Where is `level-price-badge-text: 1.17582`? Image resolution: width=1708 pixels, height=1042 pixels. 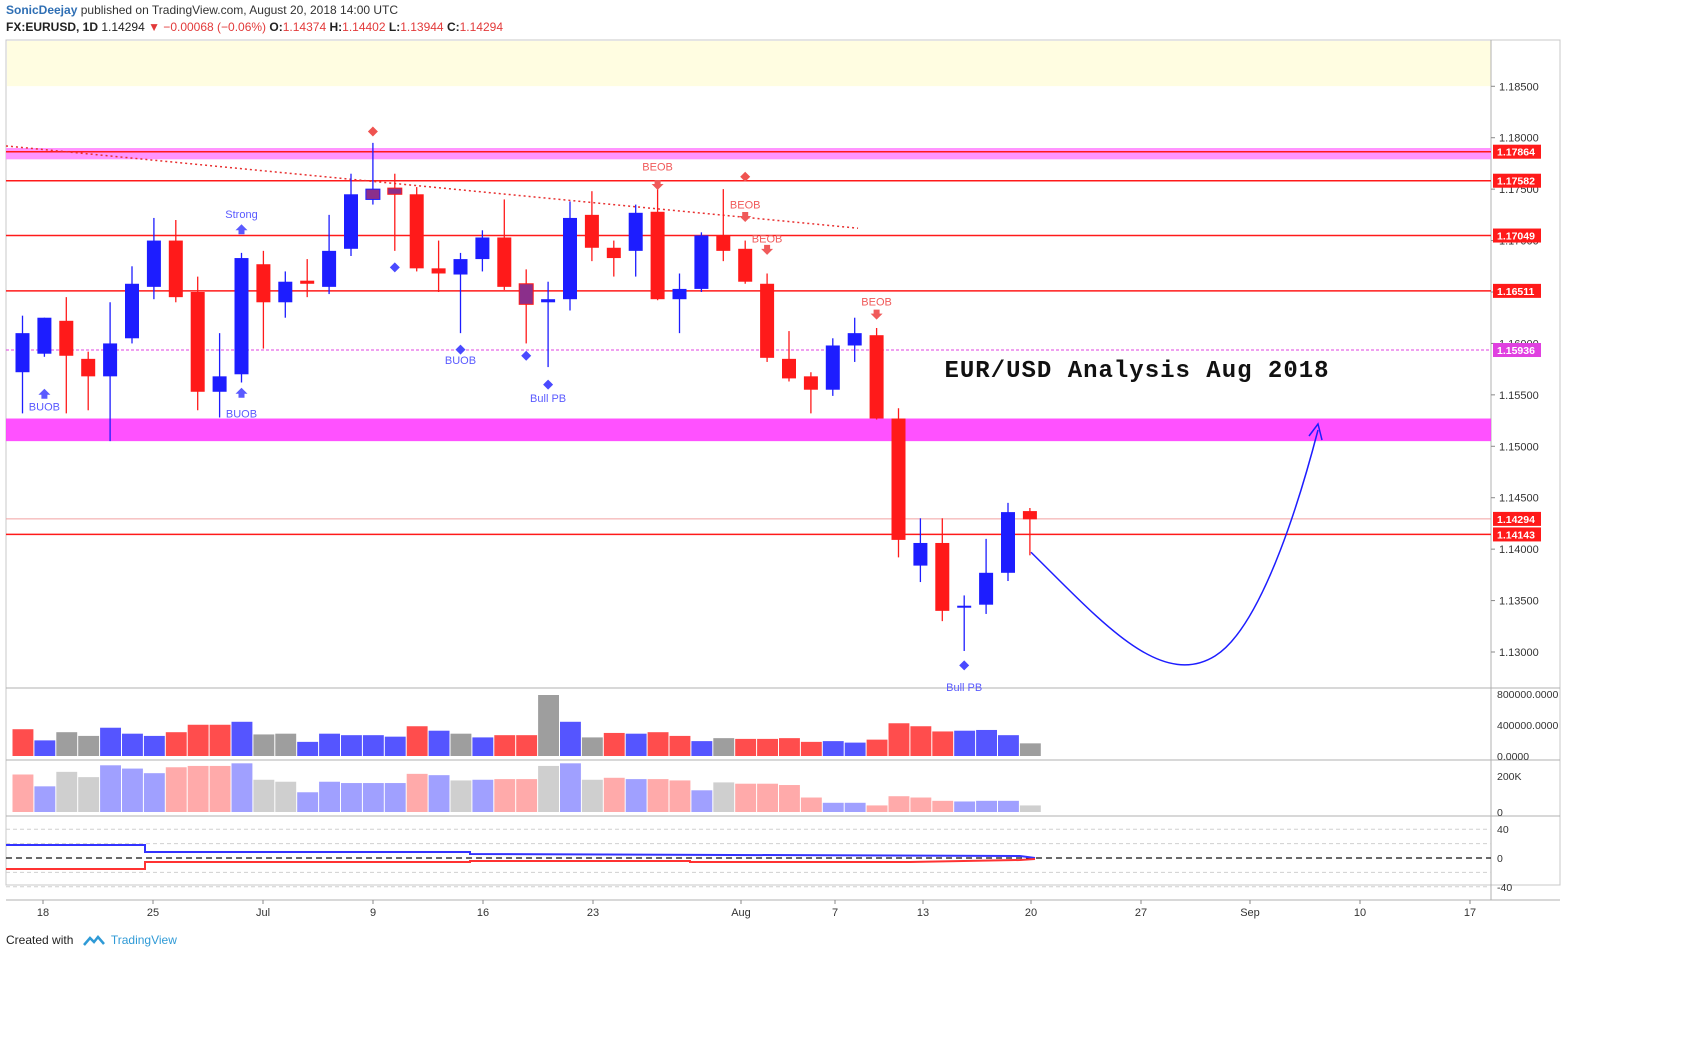 level-price-badge-text: 1.17582 is located at coordinates (1516, 182).